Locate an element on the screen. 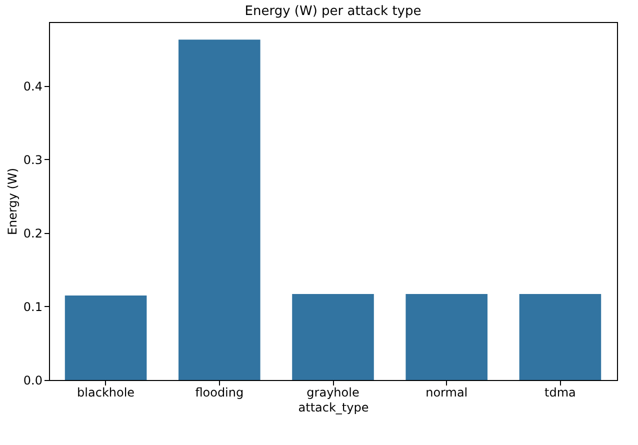  y-tick-label: 0.1 is located at coordinates (32, 307).